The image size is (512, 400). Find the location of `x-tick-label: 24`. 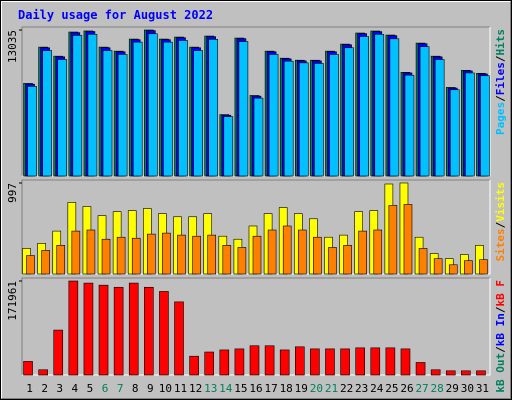

x-tick-label: 24 is located at coordinates (377, 388).